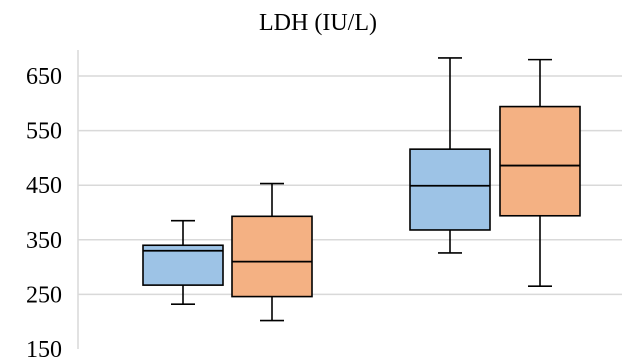 The height and width of the screenshot is (359, 638). I want to click on y-tick-label: 350, so click(44, 241).